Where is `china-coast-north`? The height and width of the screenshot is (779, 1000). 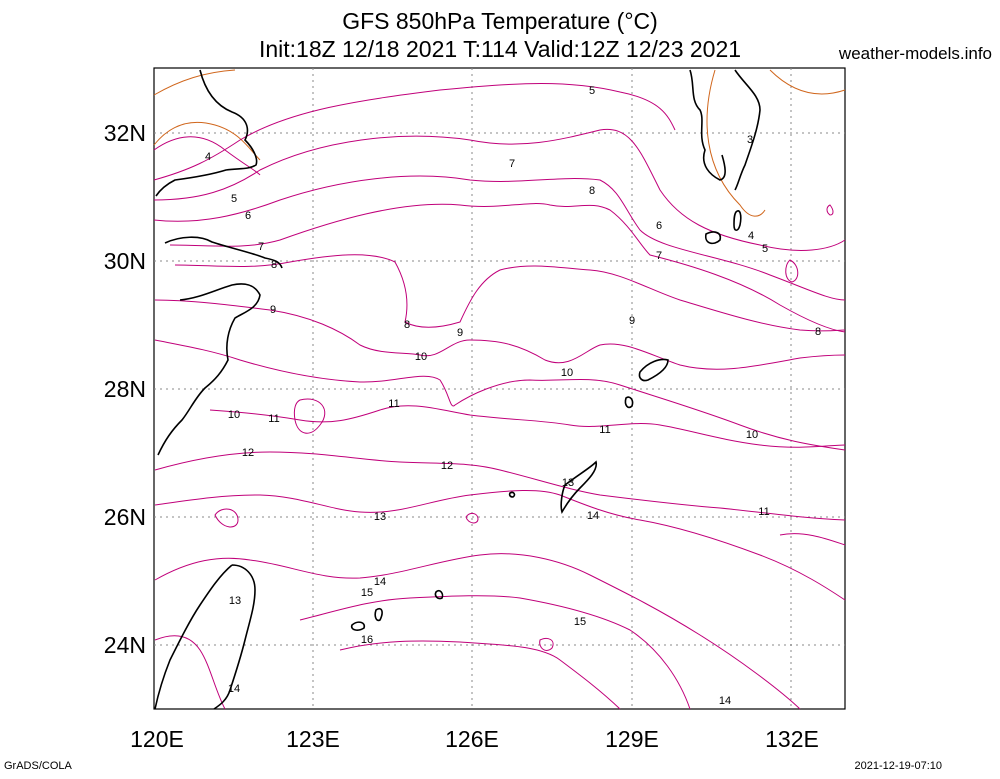 china-coast-north is located at coordinates (206, 133).